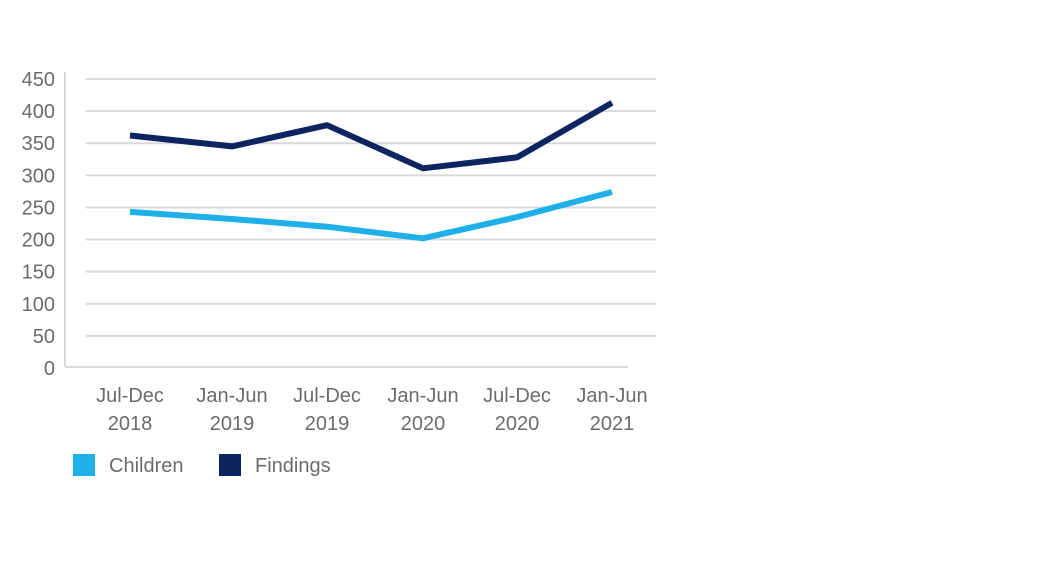 Image resolution: width=1050 pixels, height=577 pixels. Describe the element at coordinates (517, 410) in the screenshot. I see `x-tick-label: Jul-Dec 2020` at that location.